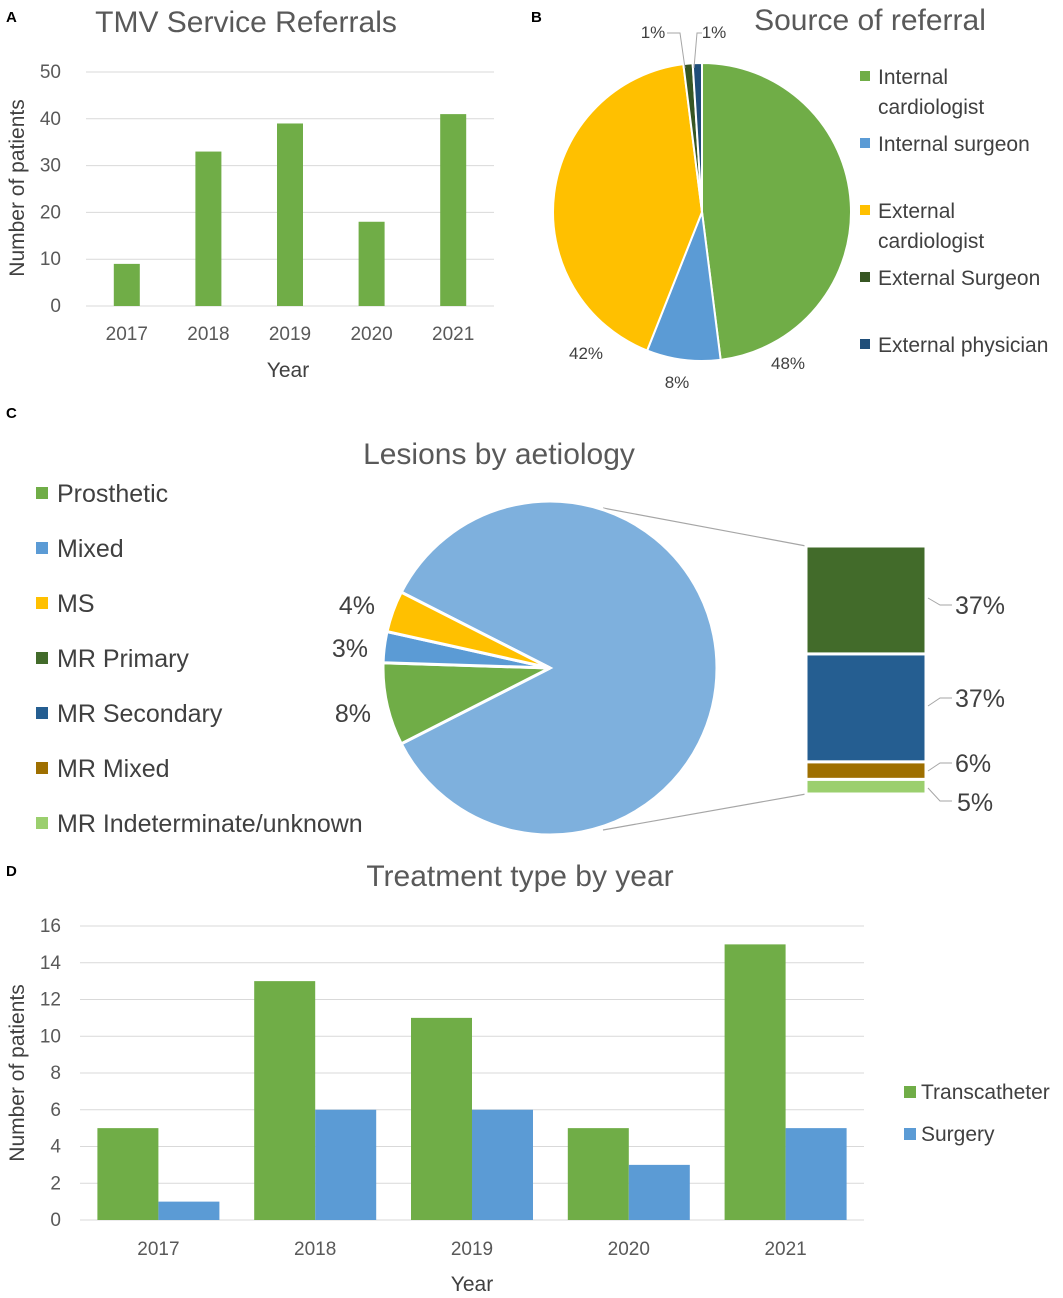  What do you see at coordinates (704, 812) in the screenshot?
I see `connector-line` at bounding box center [704, 812].